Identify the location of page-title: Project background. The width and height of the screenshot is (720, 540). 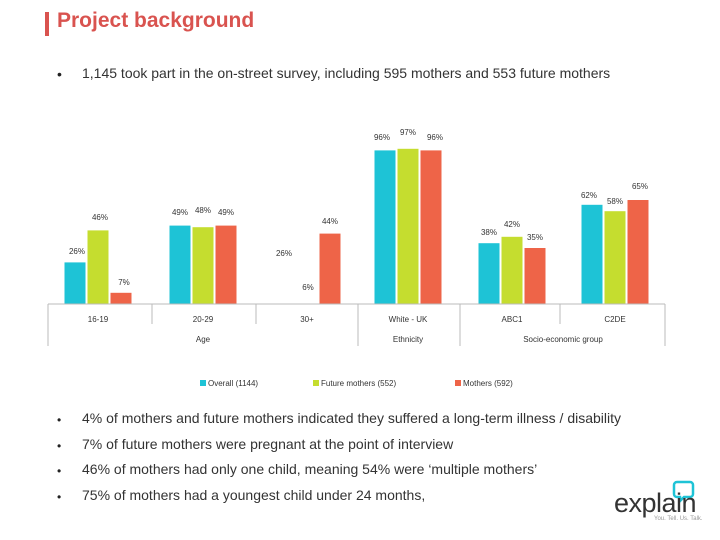
(156, 20).